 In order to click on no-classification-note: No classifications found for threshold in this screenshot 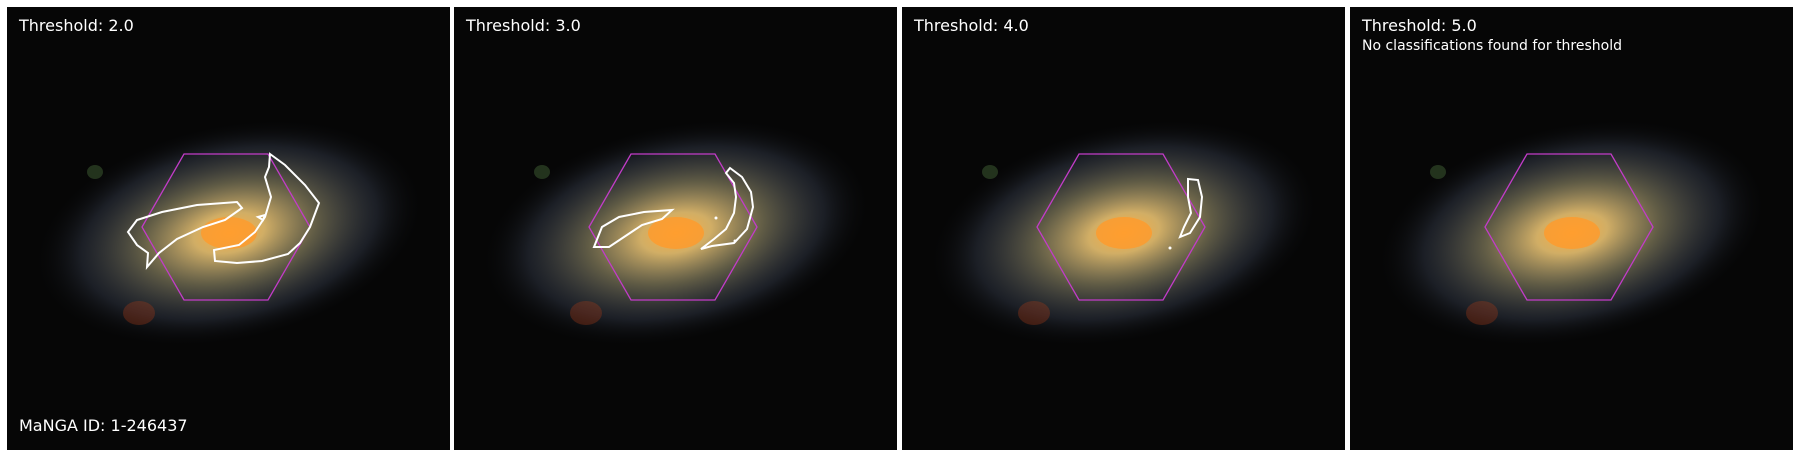, I will do `click(1492, 46)`.